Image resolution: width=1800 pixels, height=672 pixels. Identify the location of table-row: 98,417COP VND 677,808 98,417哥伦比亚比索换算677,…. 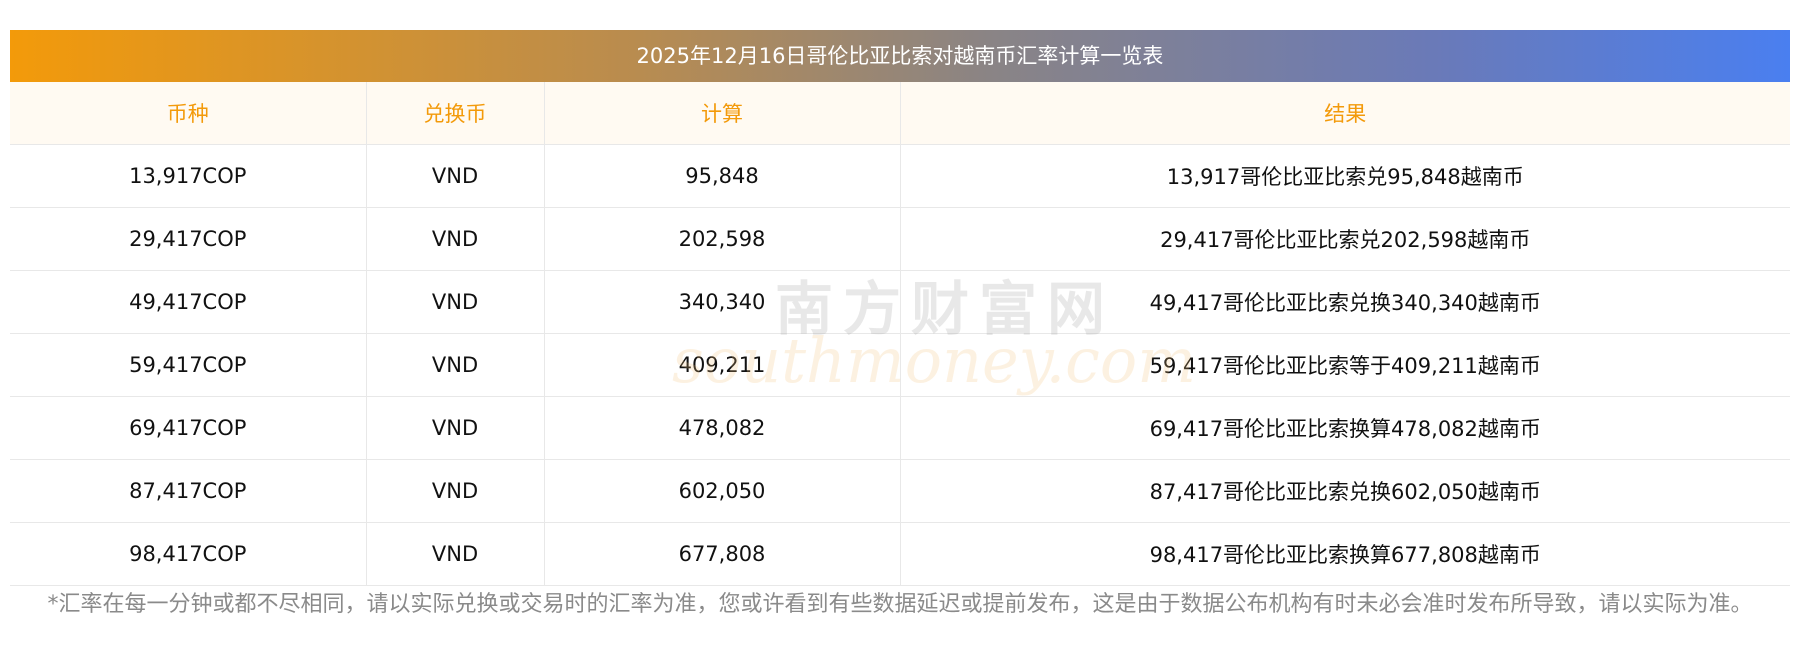
(900, 554).